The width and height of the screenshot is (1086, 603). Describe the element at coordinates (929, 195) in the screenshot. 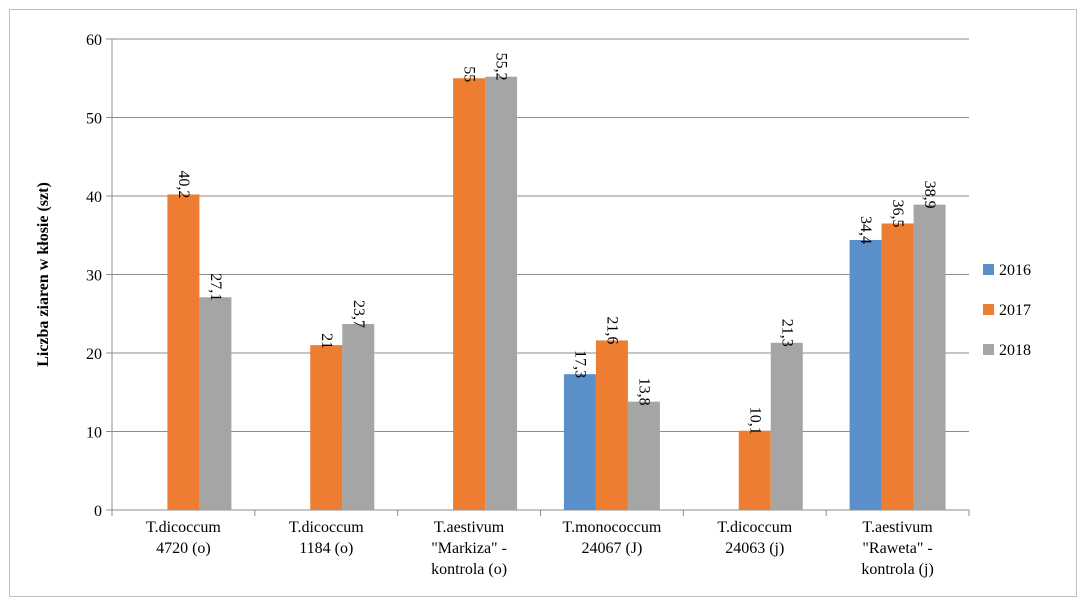

I see `data-label: 38,9` at that location.